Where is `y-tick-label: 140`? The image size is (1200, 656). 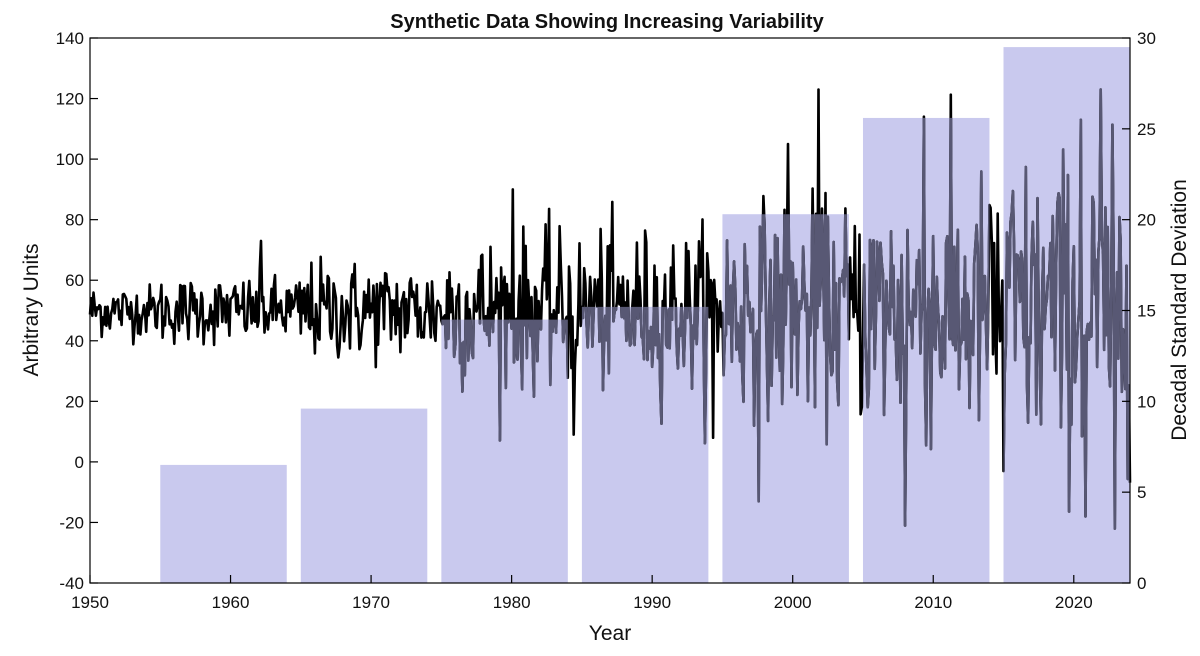
y-tick-label: 140 is located at coordinates (70, 38).